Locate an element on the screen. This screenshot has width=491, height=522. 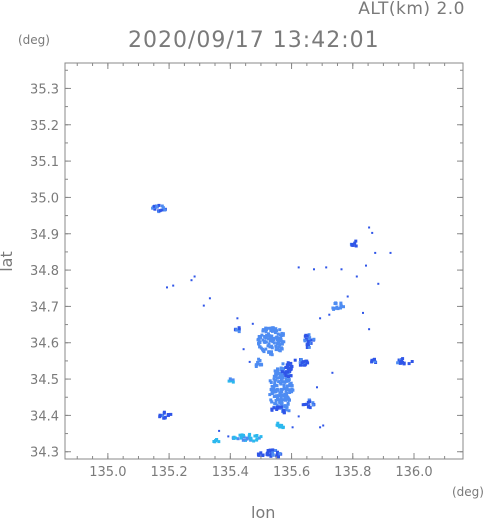
y-tick-label: 35.3 is located at coordinates (44, 89).